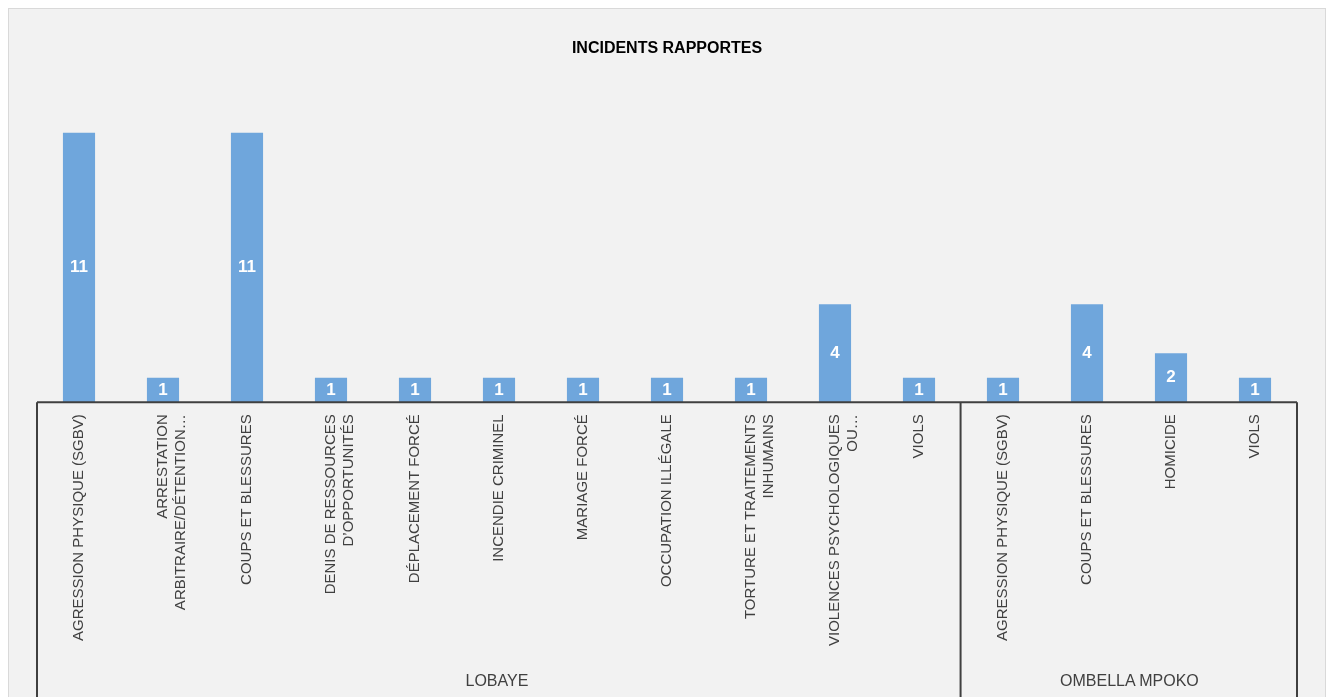  I want to click on x-tick-label: MARIAGE FORCÉ, so click(582, 477).